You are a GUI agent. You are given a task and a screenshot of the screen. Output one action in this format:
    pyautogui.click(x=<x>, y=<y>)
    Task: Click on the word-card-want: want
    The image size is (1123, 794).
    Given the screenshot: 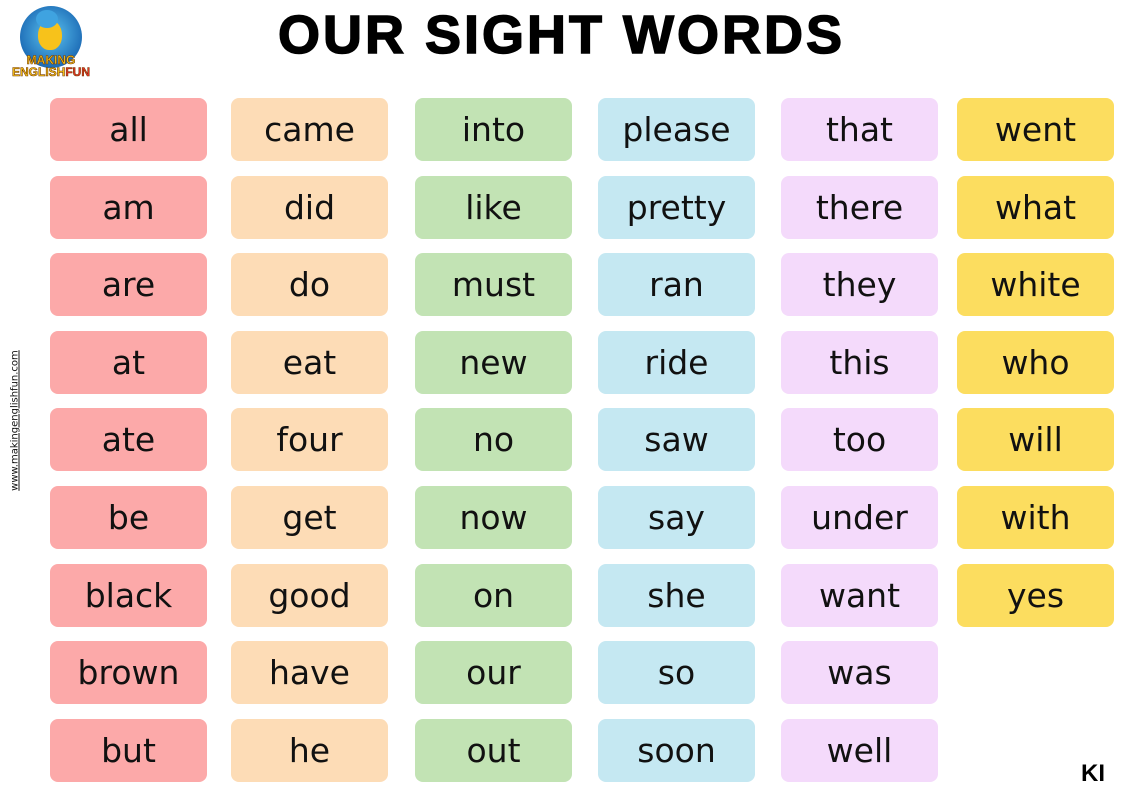 What is the action you would take?
    pyautogui.click(x=859, y=595)
    